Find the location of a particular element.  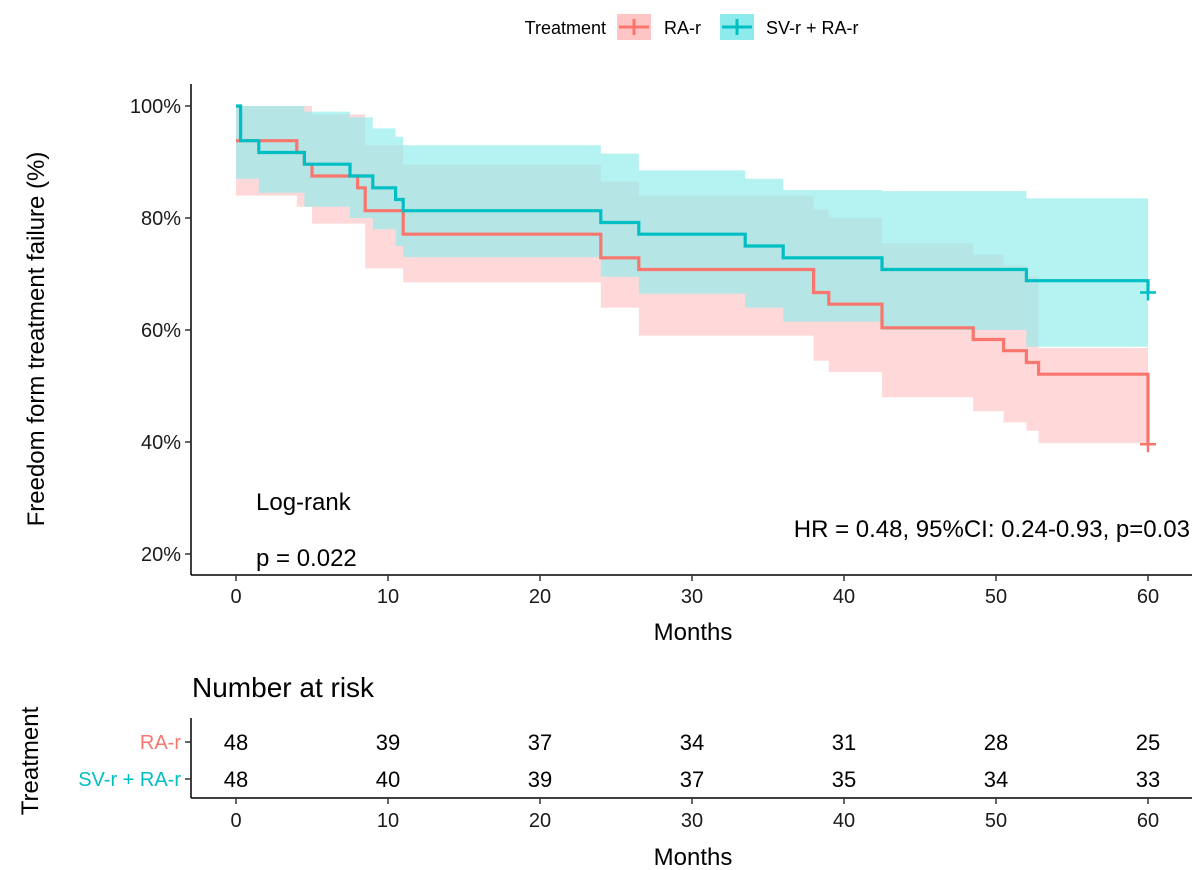

risk-count-sv-r-ra-r-30: 37 is located at coordinates (692, 779).